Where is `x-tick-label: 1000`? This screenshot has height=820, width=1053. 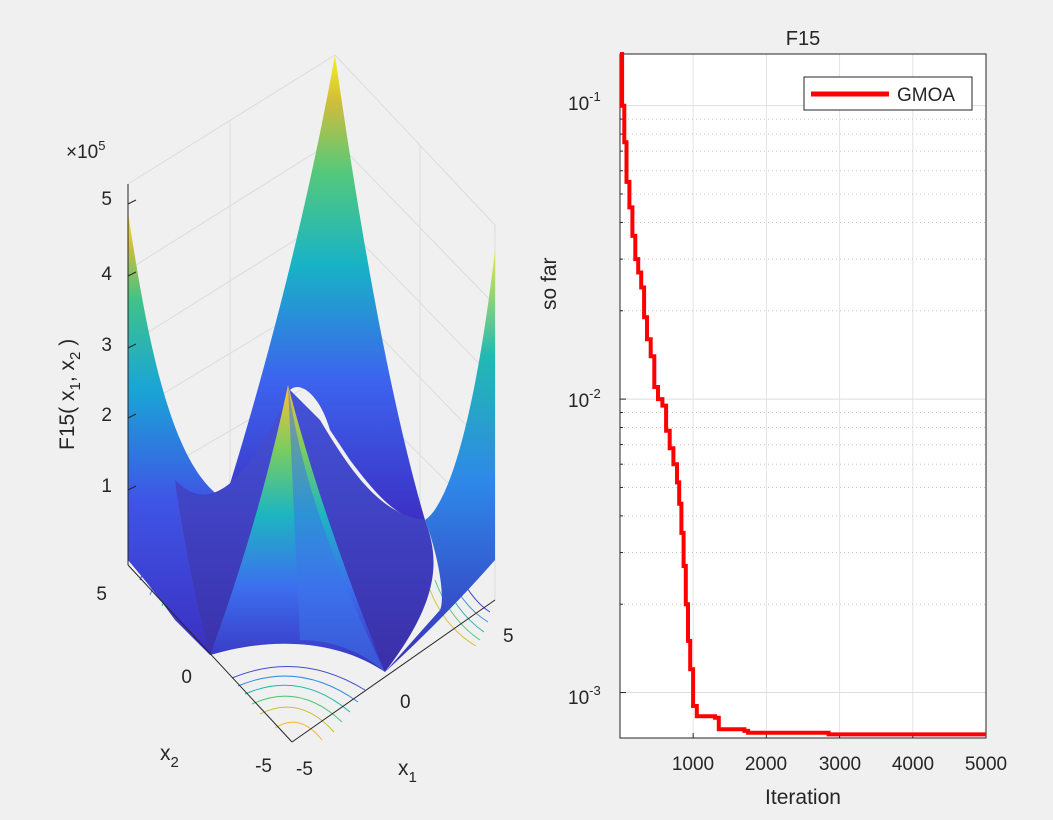
x-tick-label: 1000 is located at coordinates (693, 764).